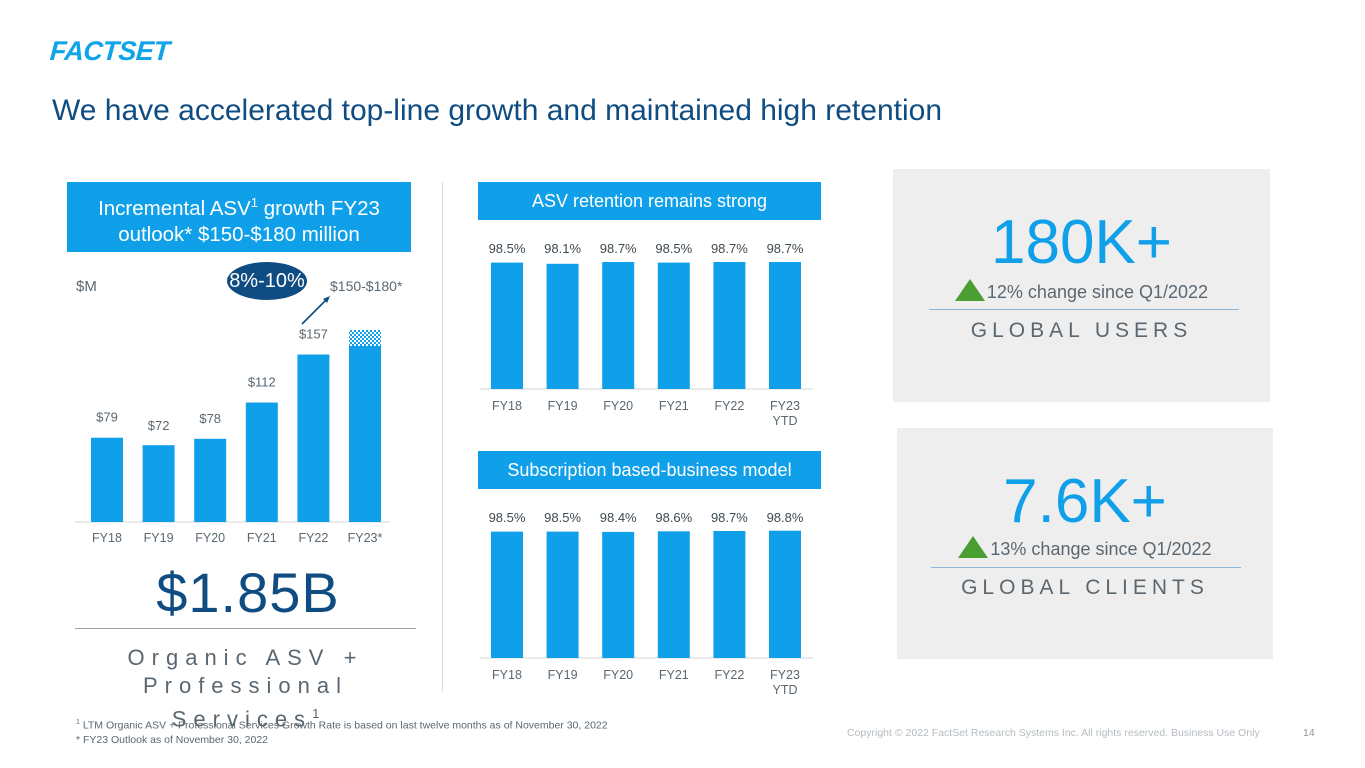 Image resolution: width=1365 pixels, height=768 pixels. What do you see at coordinates (1084, 309) in the screenshot?
I see `users-divider` at bounding box center [1084, 309].